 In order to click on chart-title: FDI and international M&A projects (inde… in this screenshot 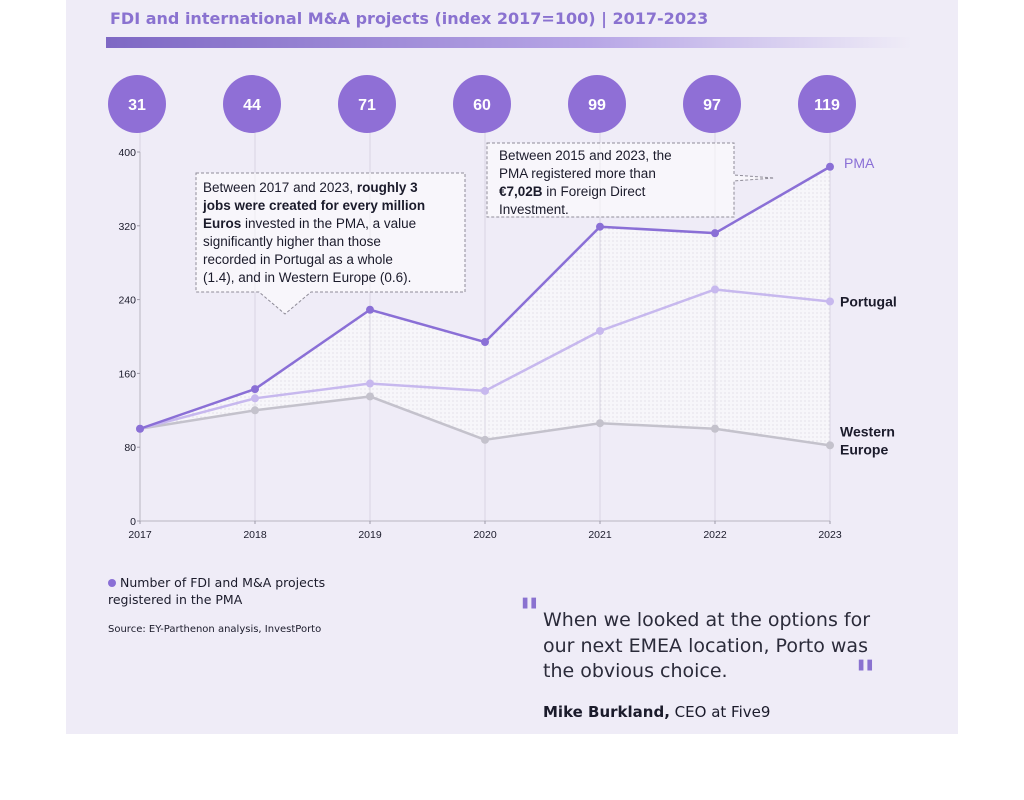, I will do `click(409, 18)`.